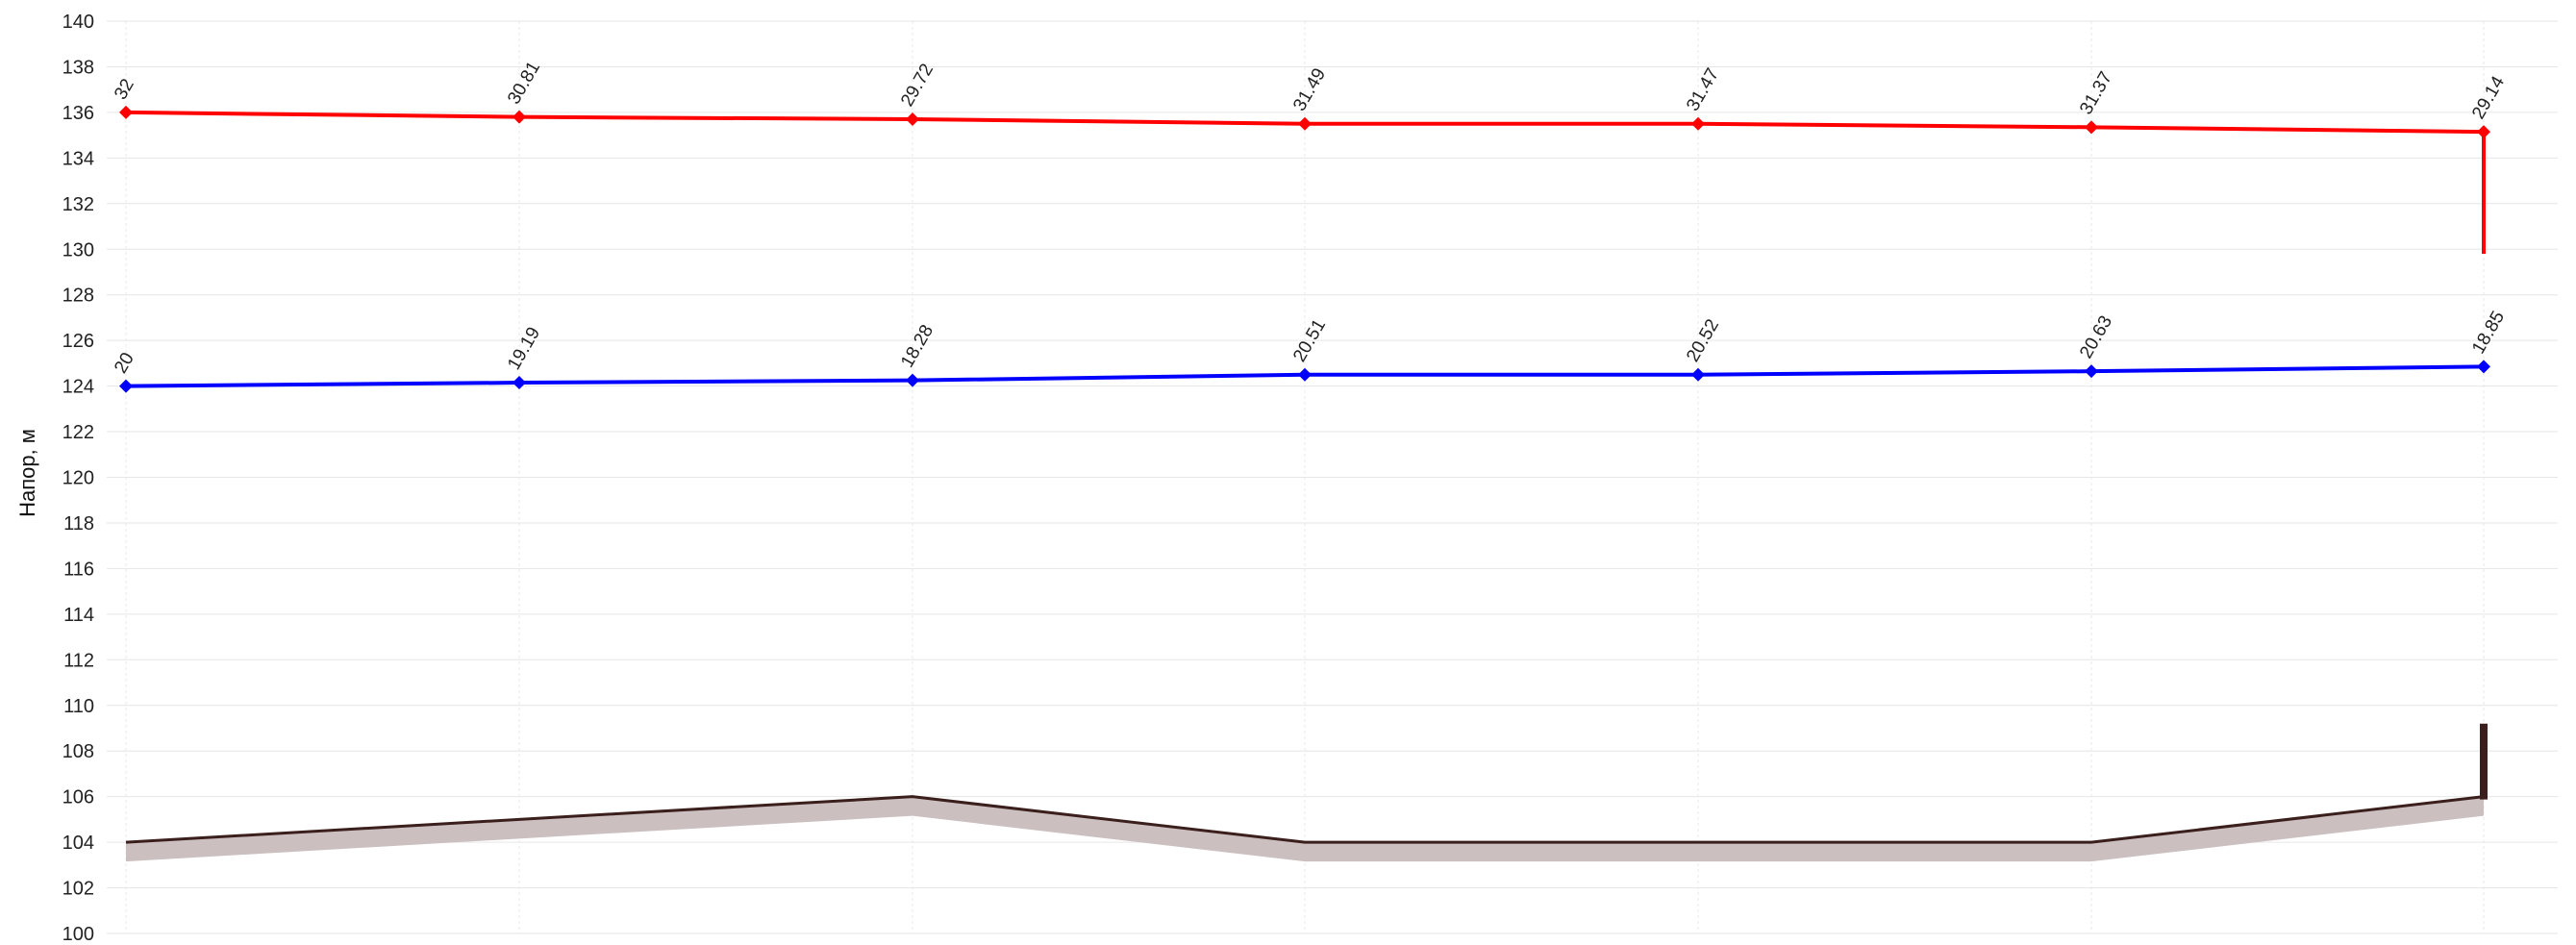 Image resolution: width=2576 pixels, height=945 pixels. I want to click on y-tick-label: 126, so click(78, 341).